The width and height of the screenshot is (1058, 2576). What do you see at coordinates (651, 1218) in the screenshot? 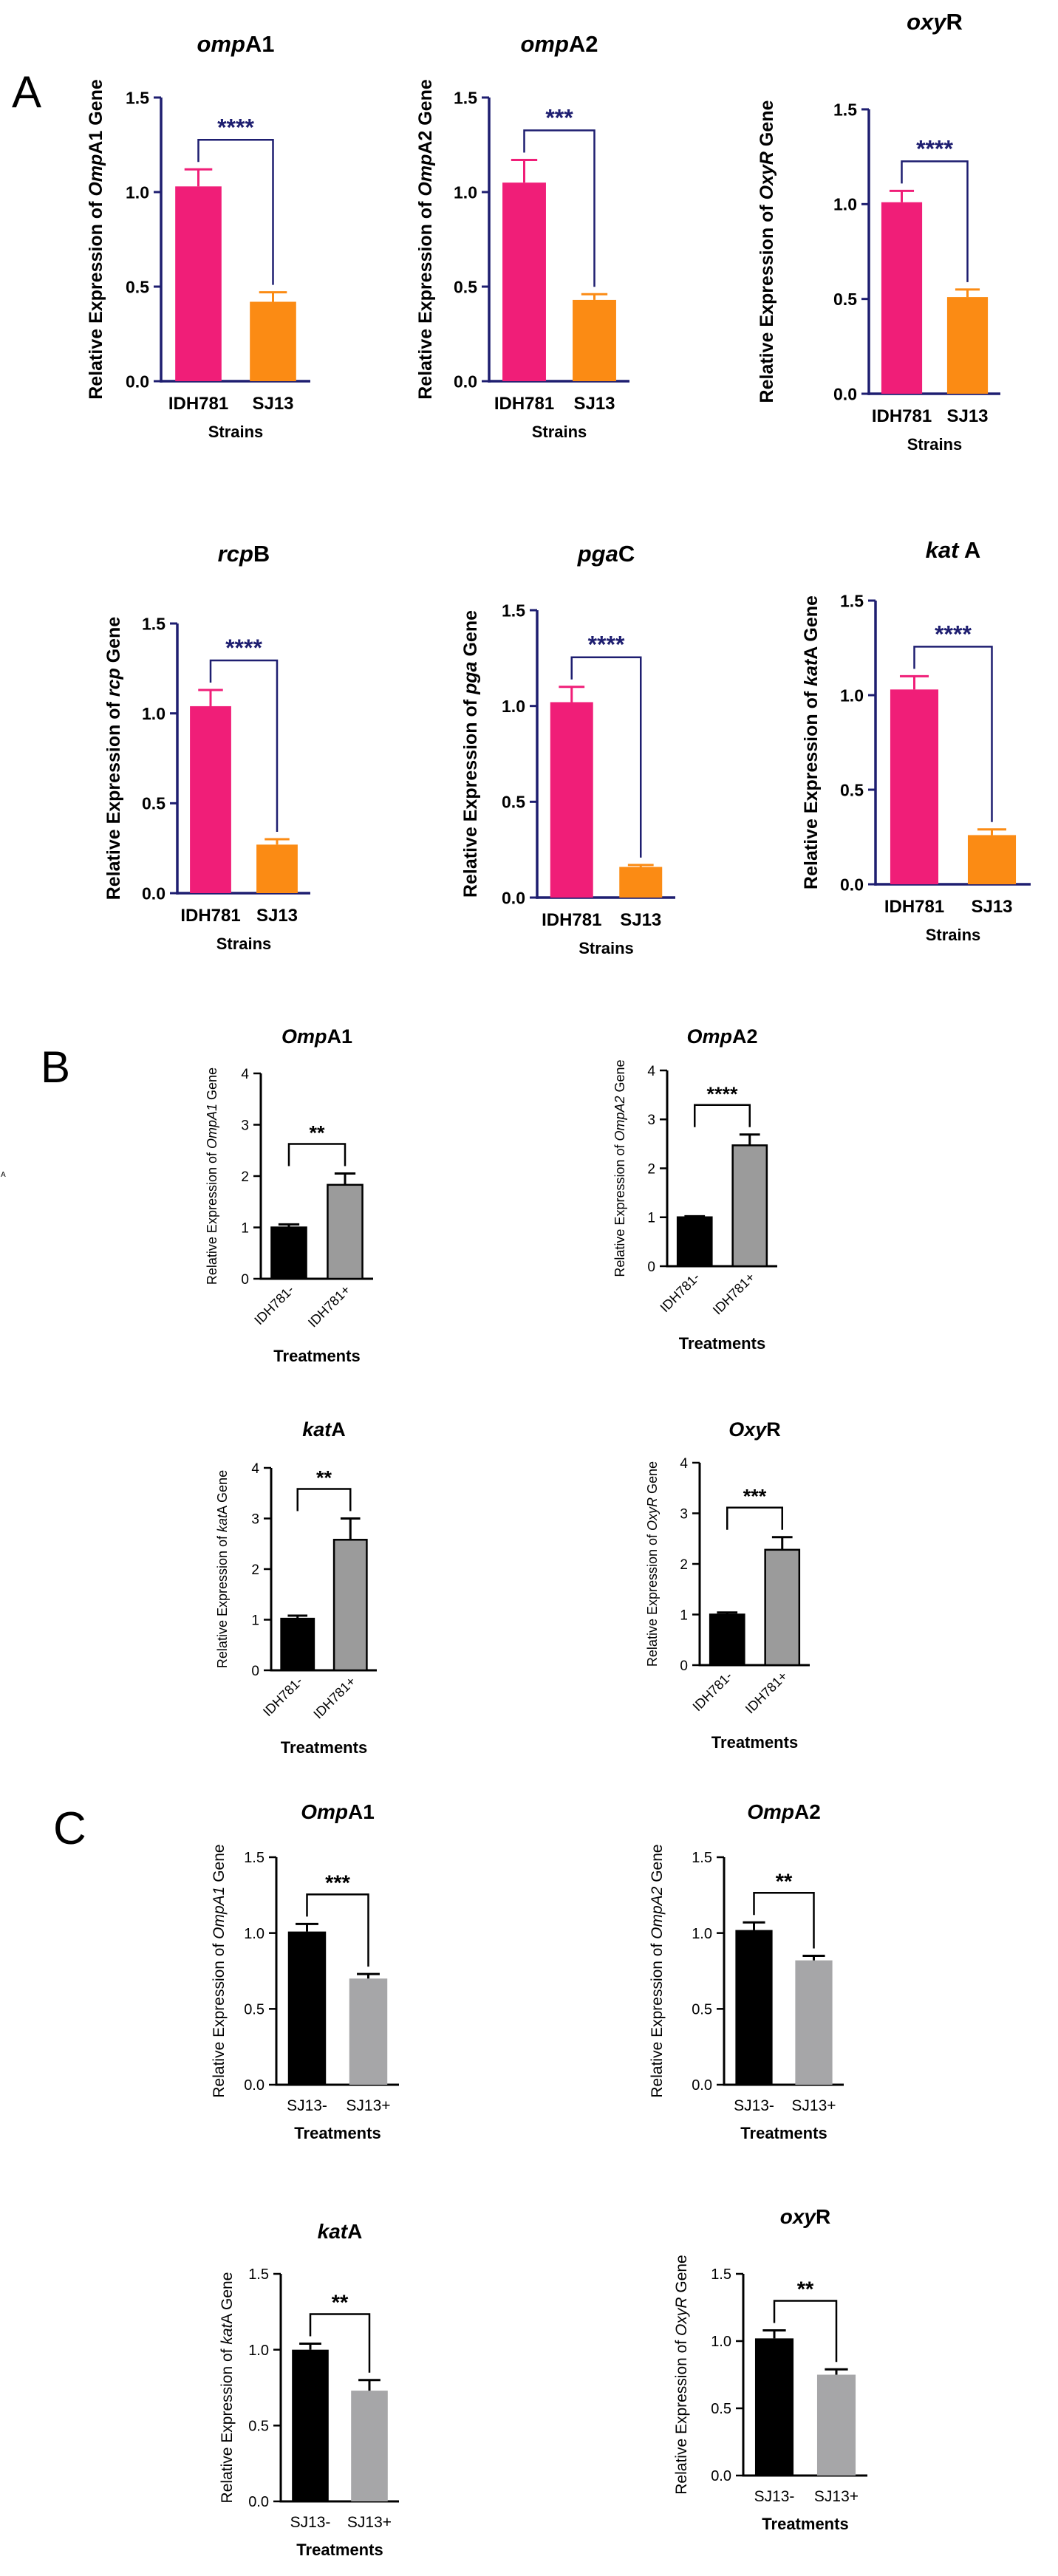
I see `y-tick-label: 1` at bounding box center [651, 1218].